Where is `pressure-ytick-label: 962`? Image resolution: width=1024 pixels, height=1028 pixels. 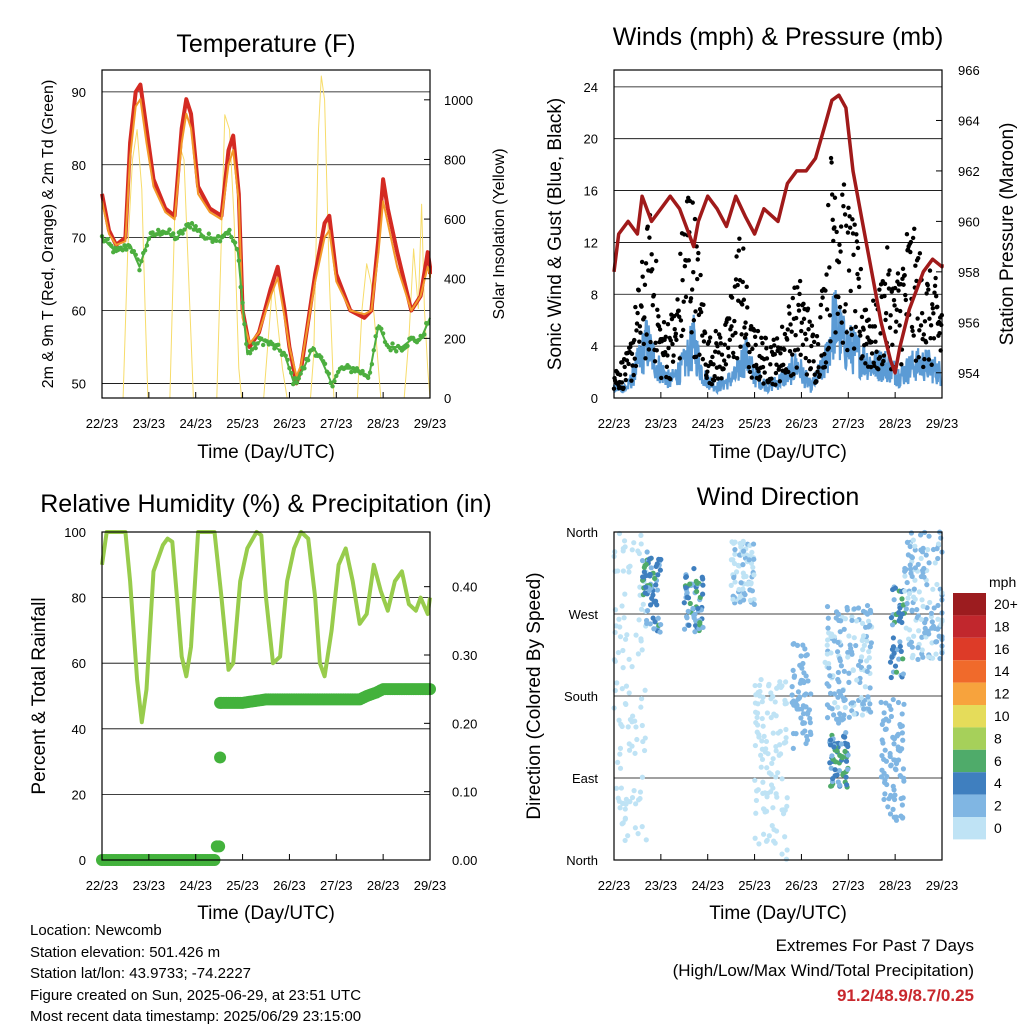
pressure-ytick-label: 962 is located at coordinates (969, 171).